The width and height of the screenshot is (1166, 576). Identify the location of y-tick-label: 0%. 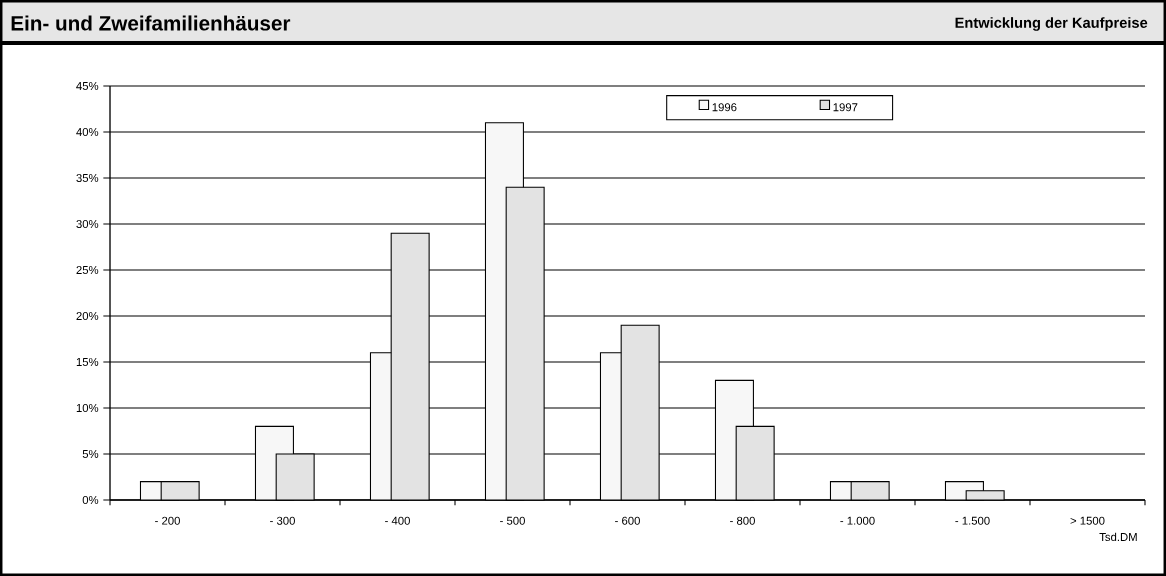
(90, 500).